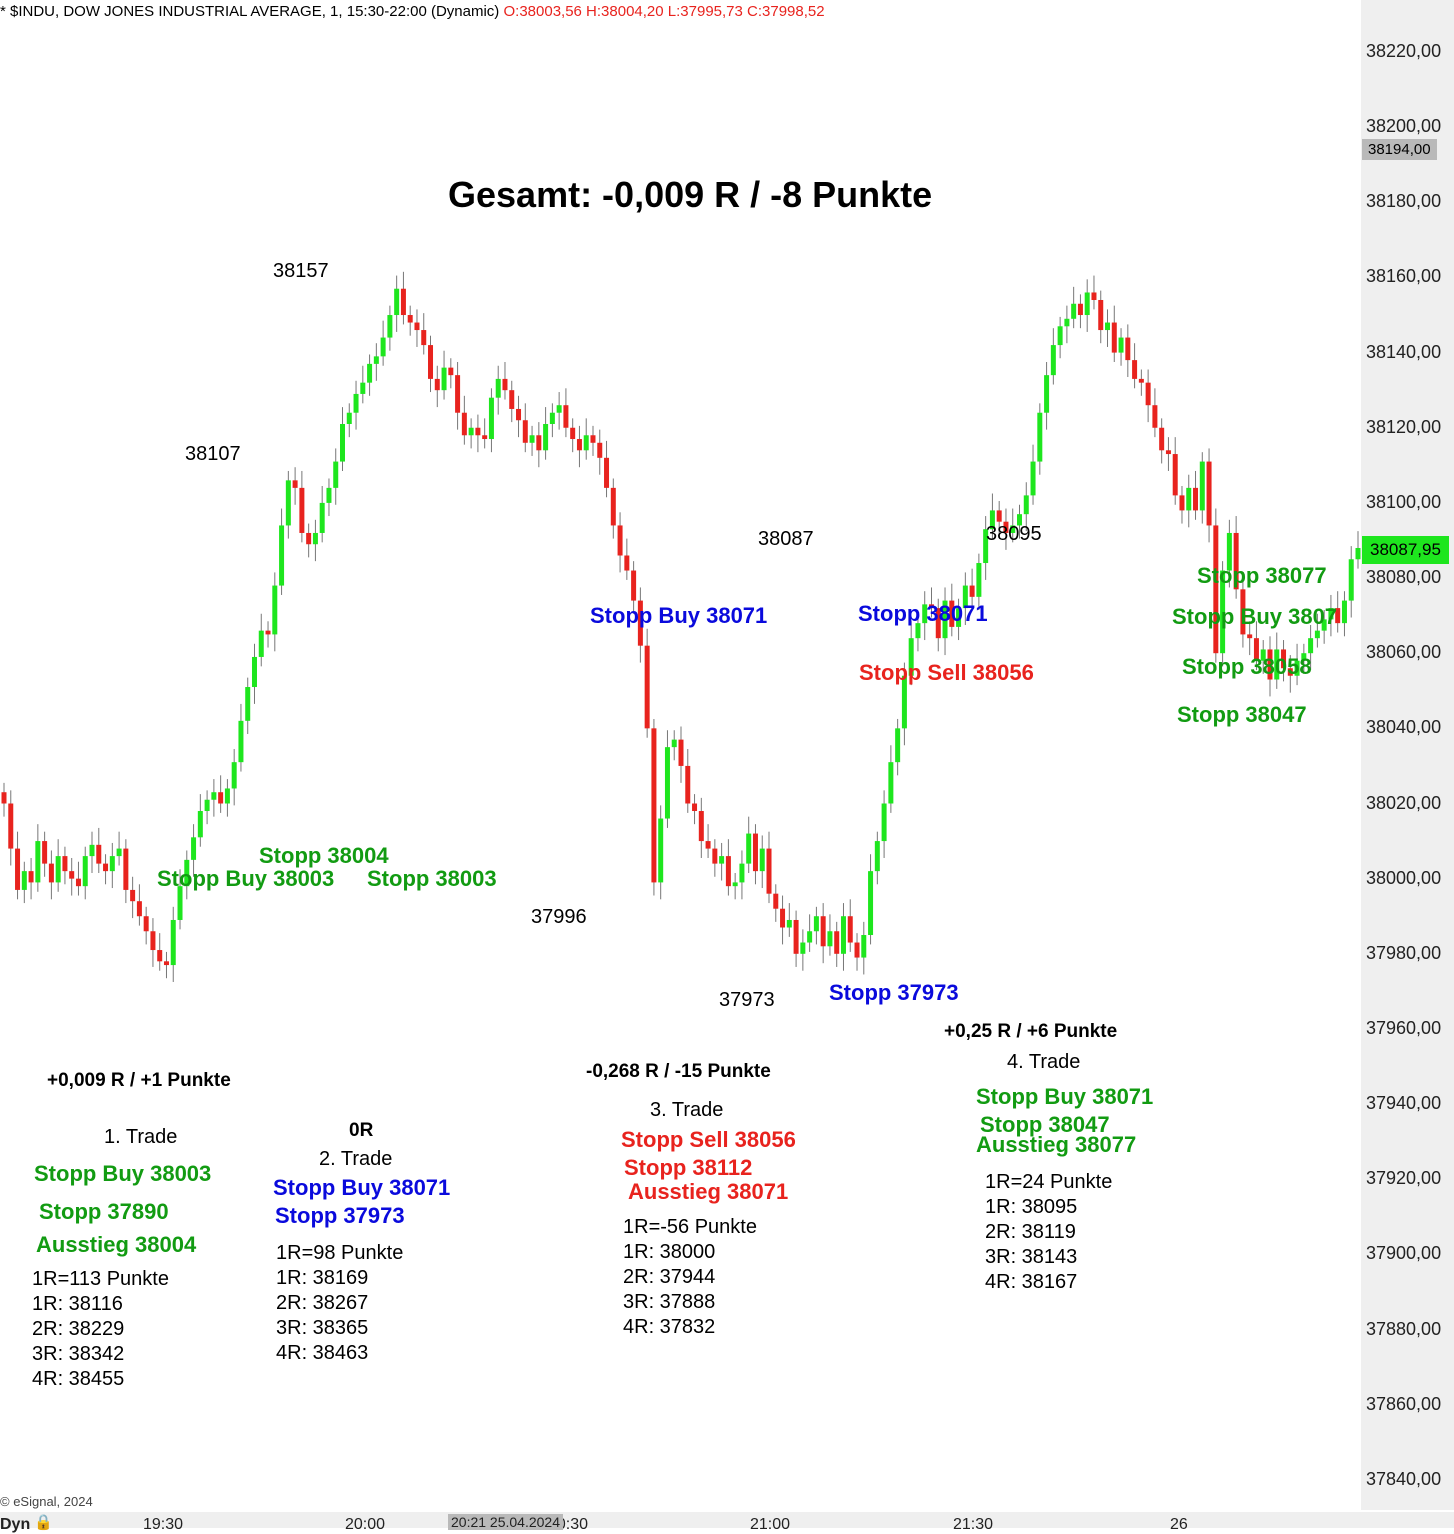  I want to click on trade2-r-line: 4R: 38463, so click(322, 1353).